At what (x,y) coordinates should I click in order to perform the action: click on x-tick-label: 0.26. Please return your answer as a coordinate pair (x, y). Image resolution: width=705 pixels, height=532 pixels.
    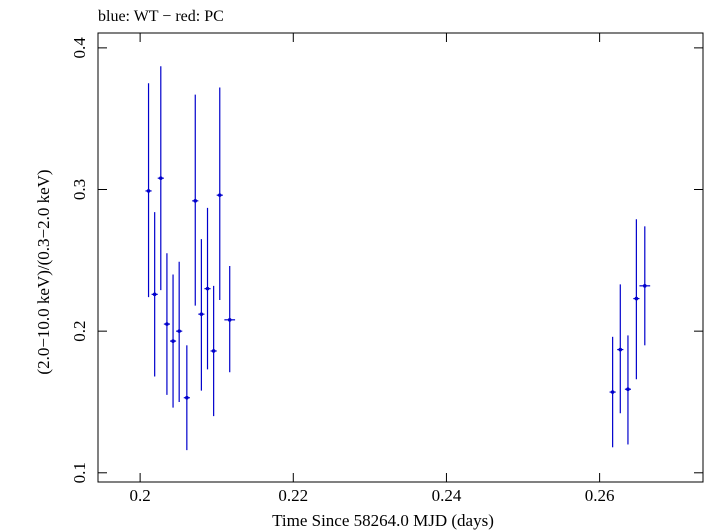
    Looking at the image, I should click on (600, 495).